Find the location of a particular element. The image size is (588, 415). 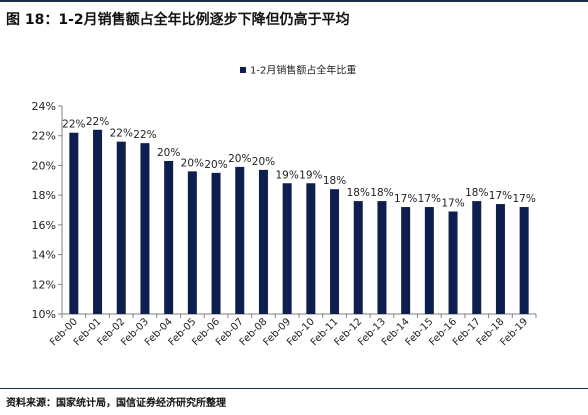

y-tick-label: 24% is located at coordinates (44, 106).